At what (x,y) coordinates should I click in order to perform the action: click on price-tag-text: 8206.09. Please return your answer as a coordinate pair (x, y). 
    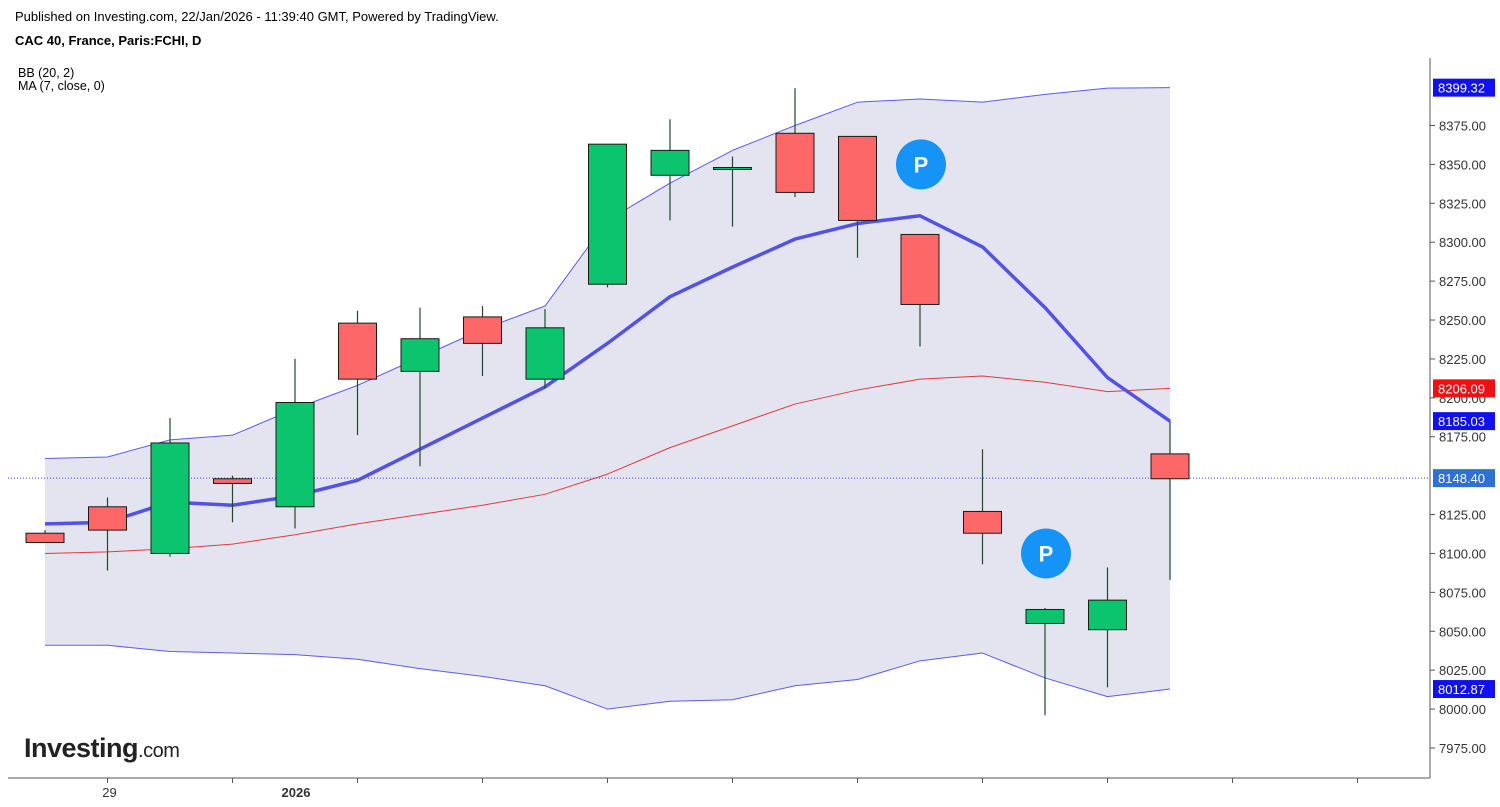
    Looking at the image, I should click on (1461, 388).